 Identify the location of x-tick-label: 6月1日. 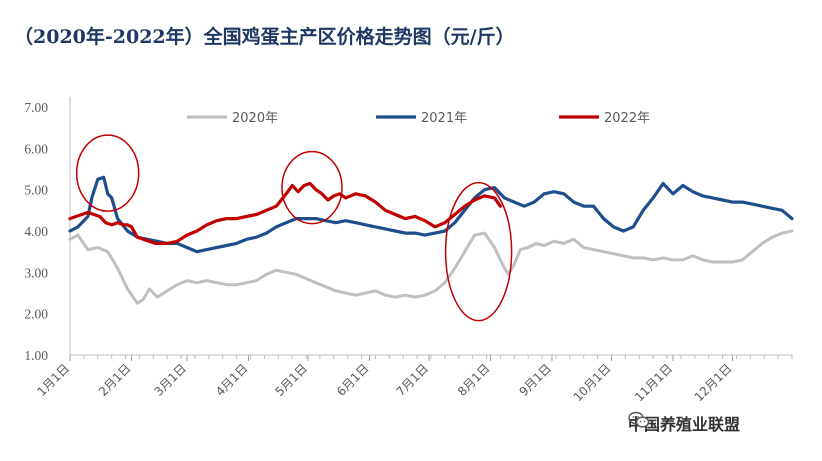
(353, 380).